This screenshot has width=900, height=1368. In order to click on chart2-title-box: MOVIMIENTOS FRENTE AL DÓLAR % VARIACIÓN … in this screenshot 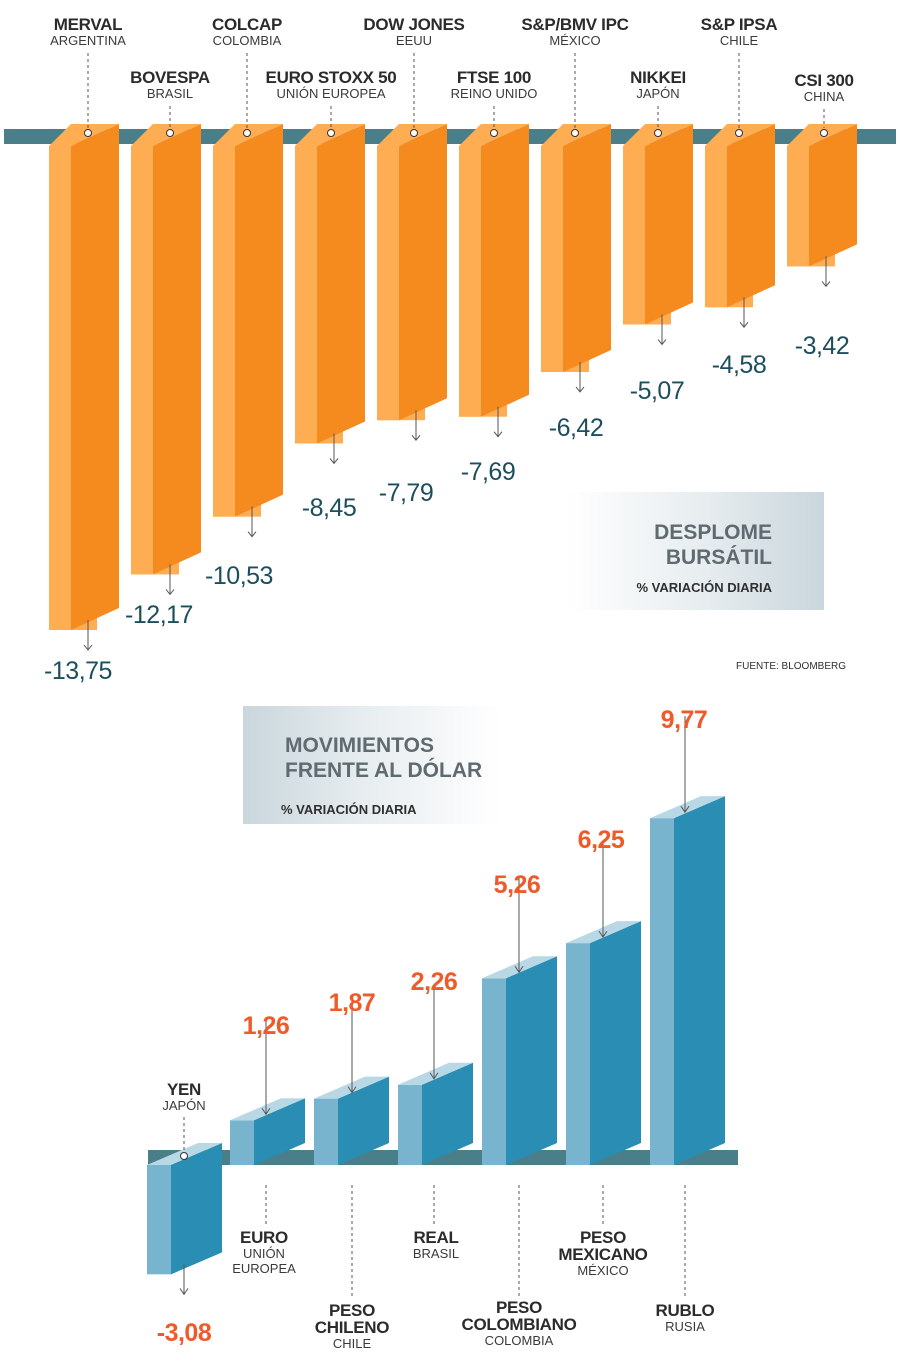, I will do `click(372, 765)`.